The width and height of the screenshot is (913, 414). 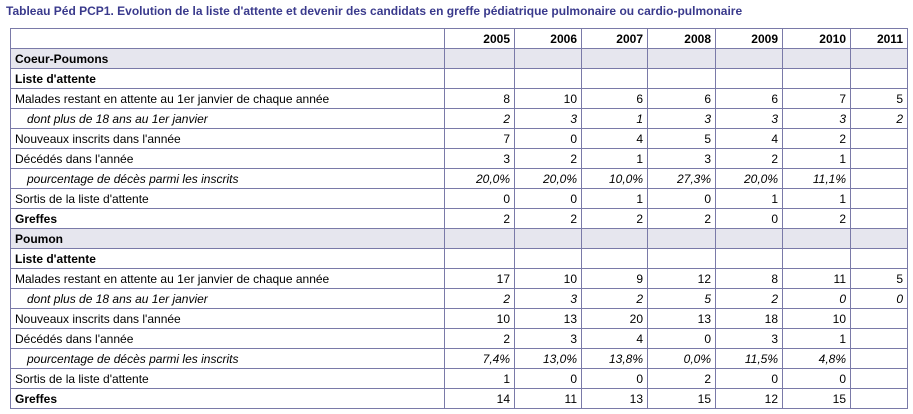 What do you see at coordinates (816, 178) in the screenshot?
I see `value-cell: 11,1%` at bounding box center [816, 178].